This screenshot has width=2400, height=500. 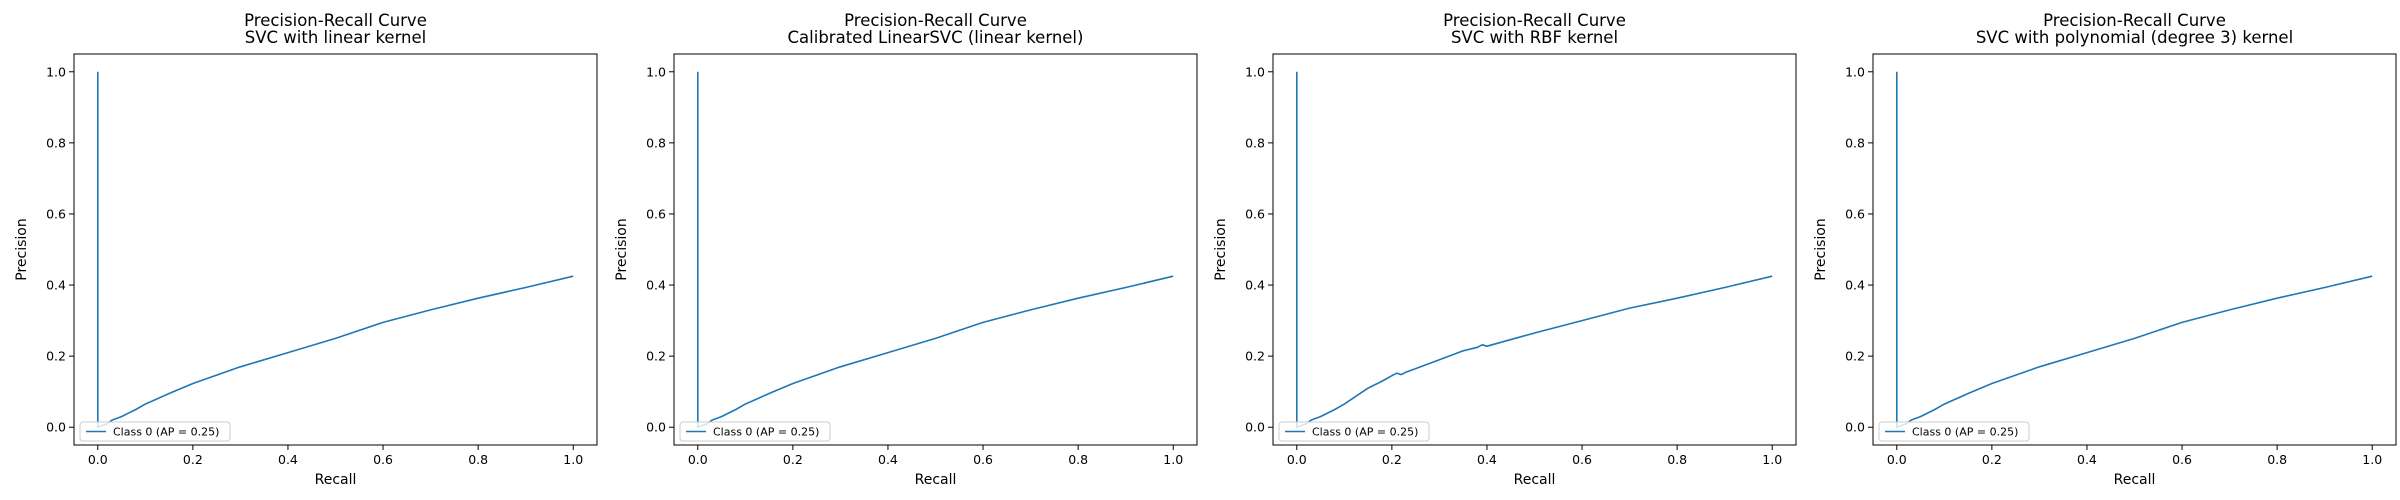 I want to click on chart-subtitle: SVC with polynomial (degree 3) kernel, so click(x=2134, y=37).